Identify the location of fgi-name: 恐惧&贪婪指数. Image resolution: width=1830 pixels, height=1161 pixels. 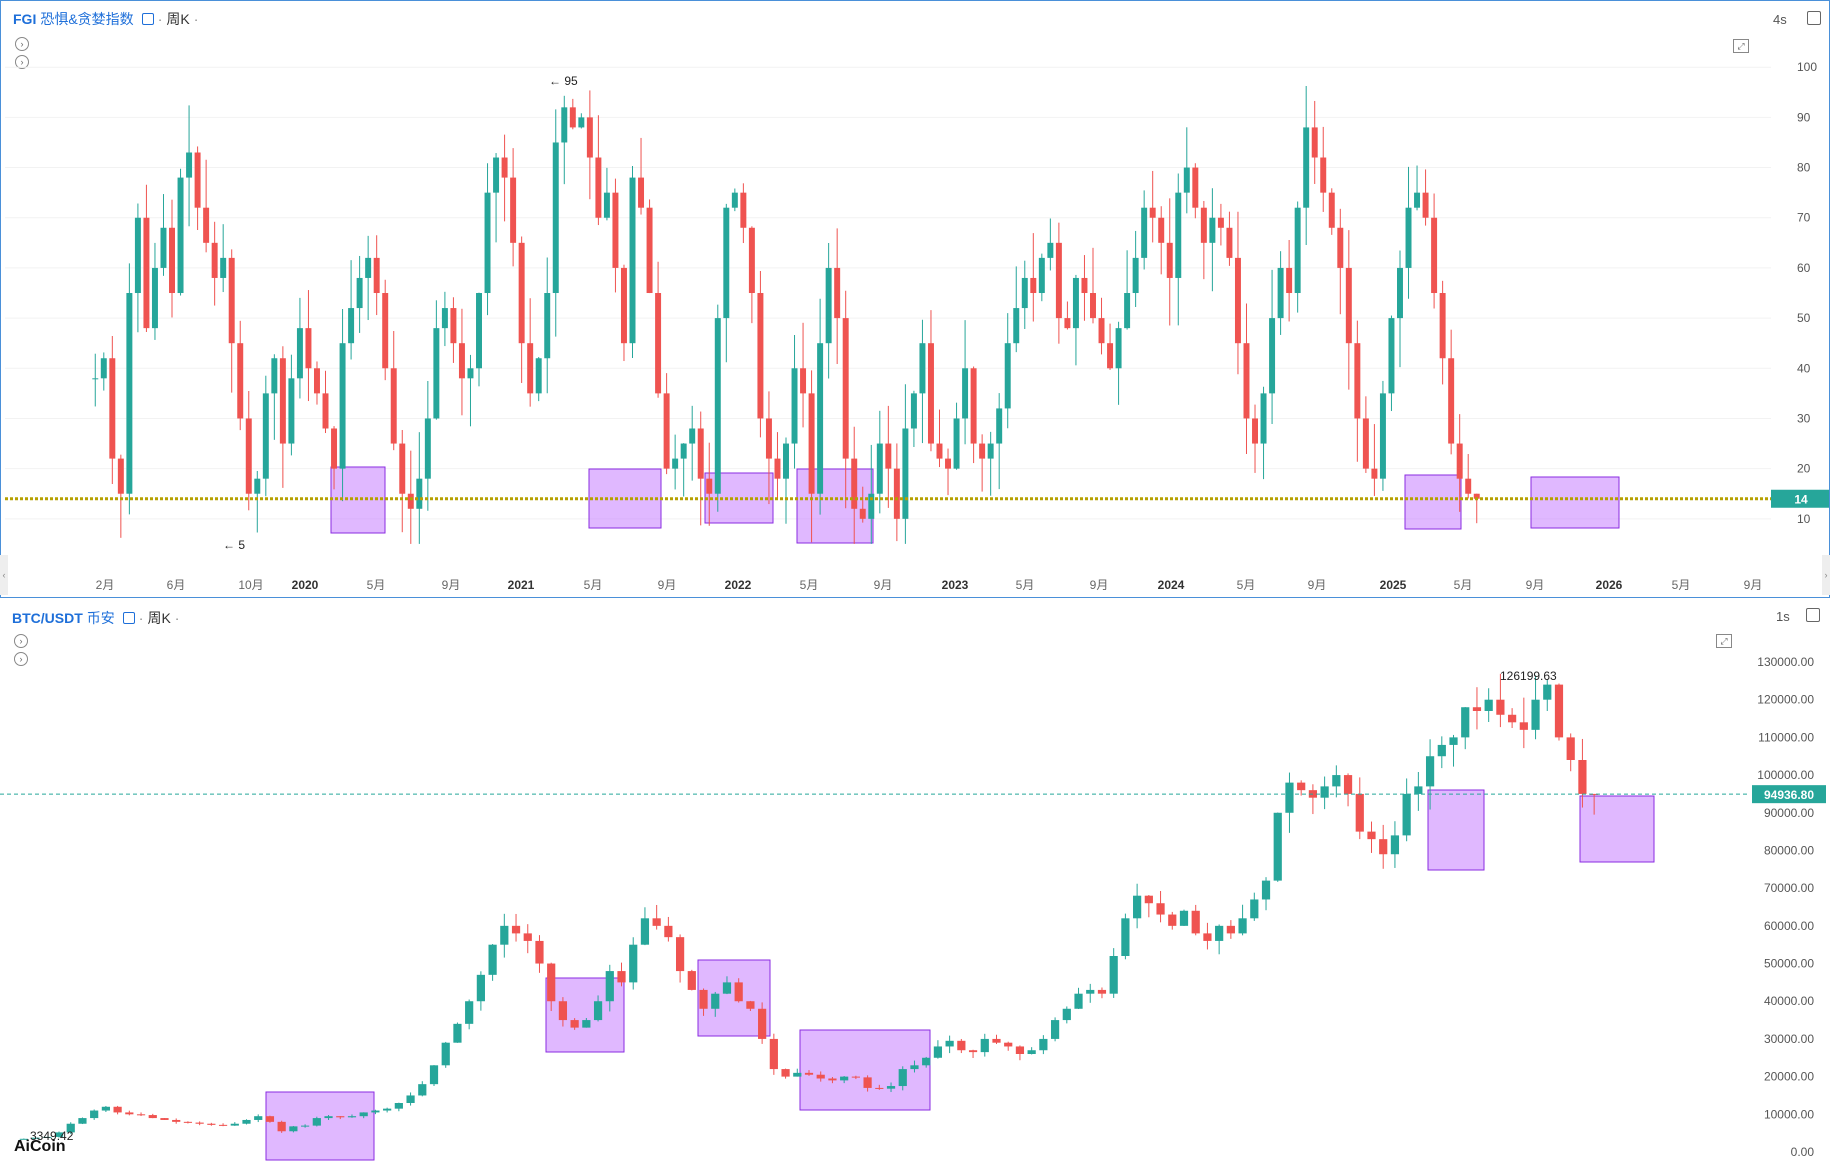
(87, 19).